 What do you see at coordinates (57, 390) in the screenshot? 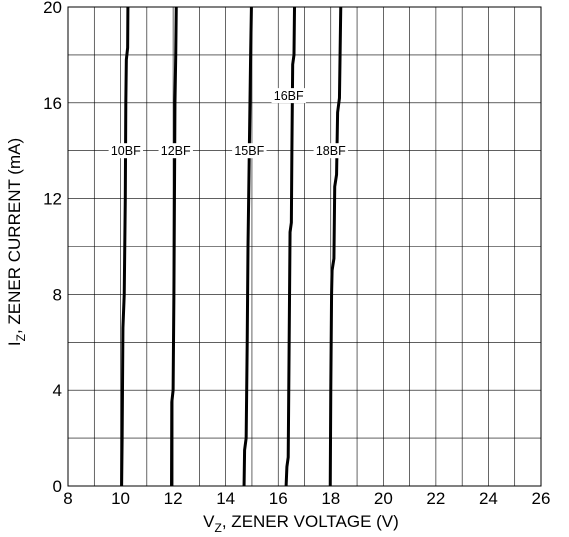
I see `y-tick-label: 4` at bounding box center [57, 390].